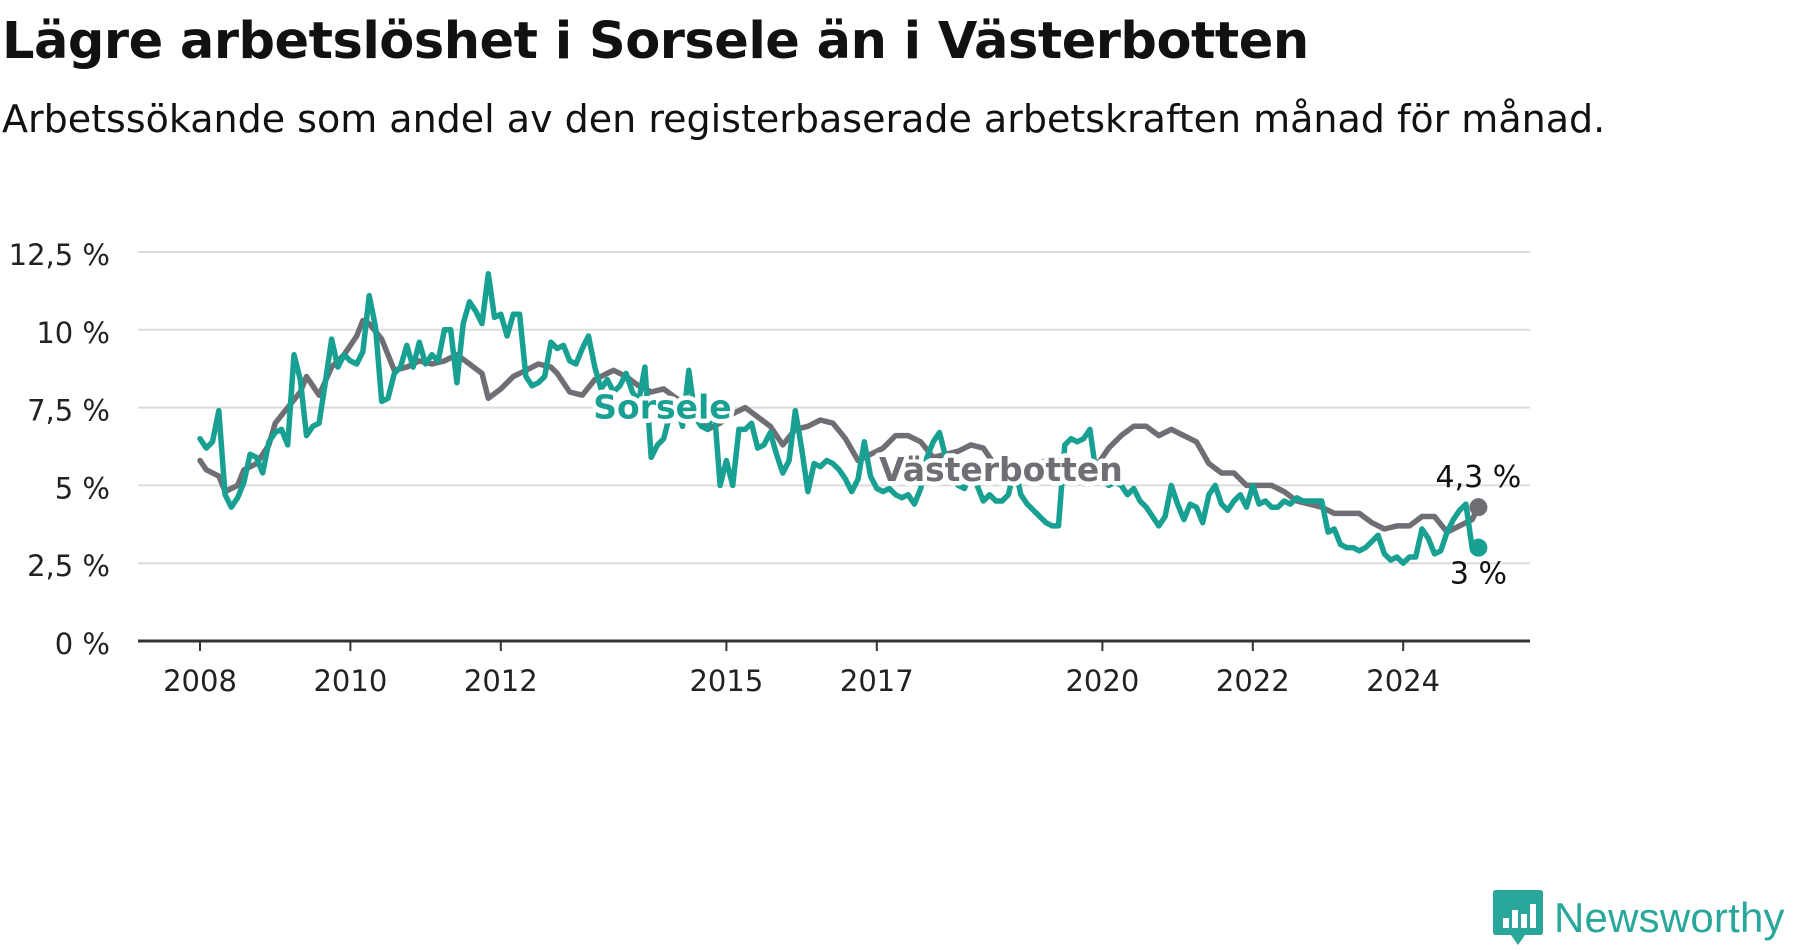  Describe the element at coordinates (726, 681) in the screenshot. I see `x-tick-label: 2015` at that location.